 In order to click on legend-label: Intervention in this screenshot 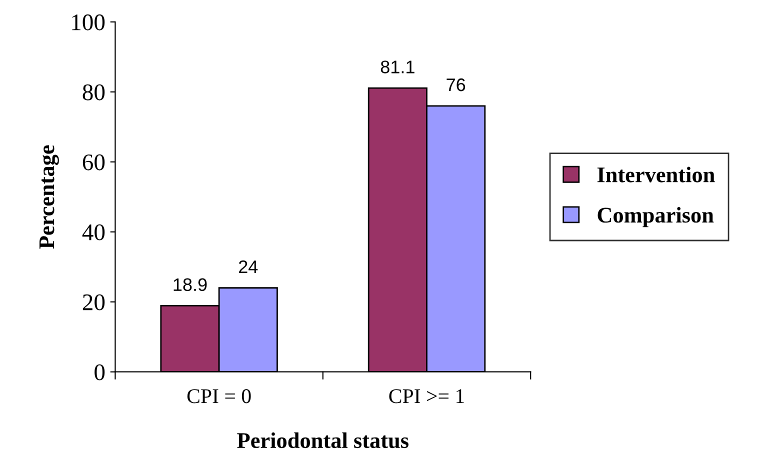, I will do `click(656, 174)`.